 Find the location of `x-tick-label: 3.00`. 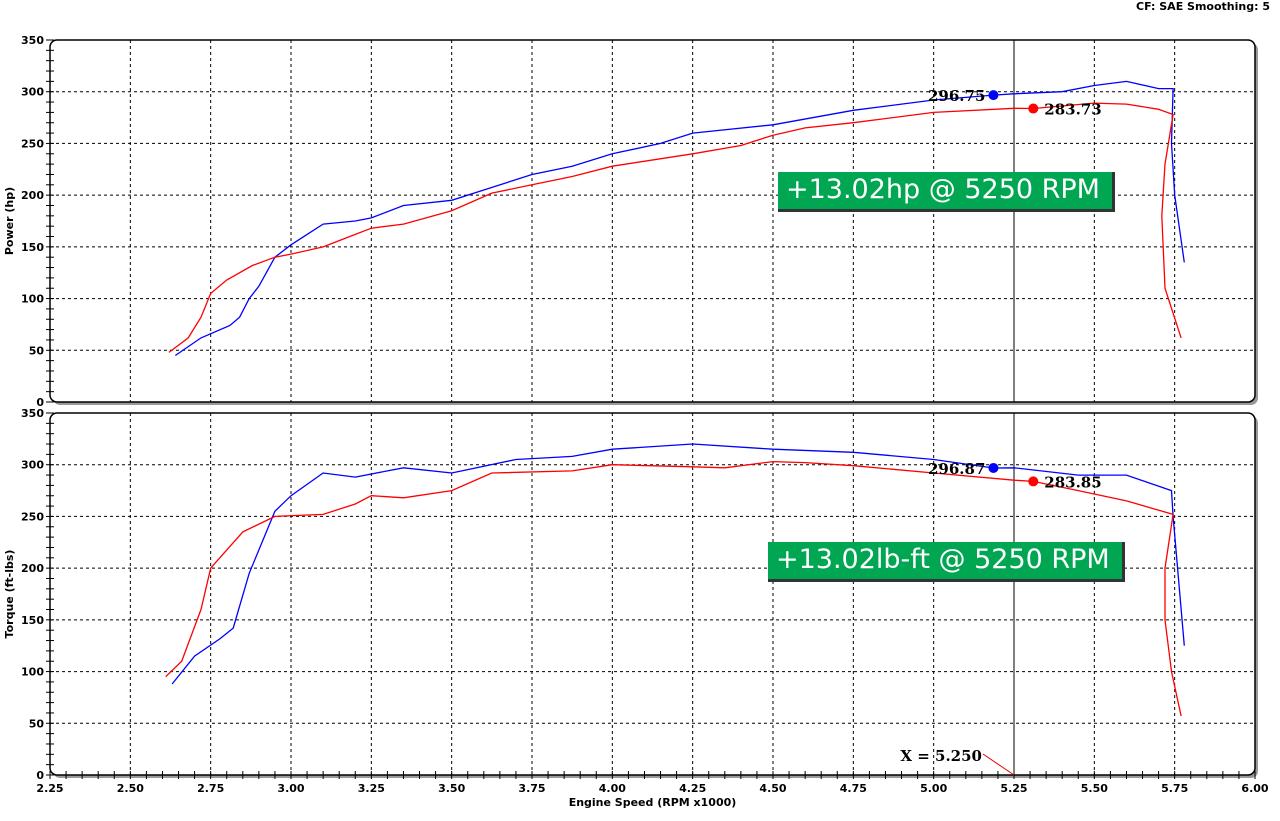

x-tick-label: 3.00 is located at coordinates (290, 788).